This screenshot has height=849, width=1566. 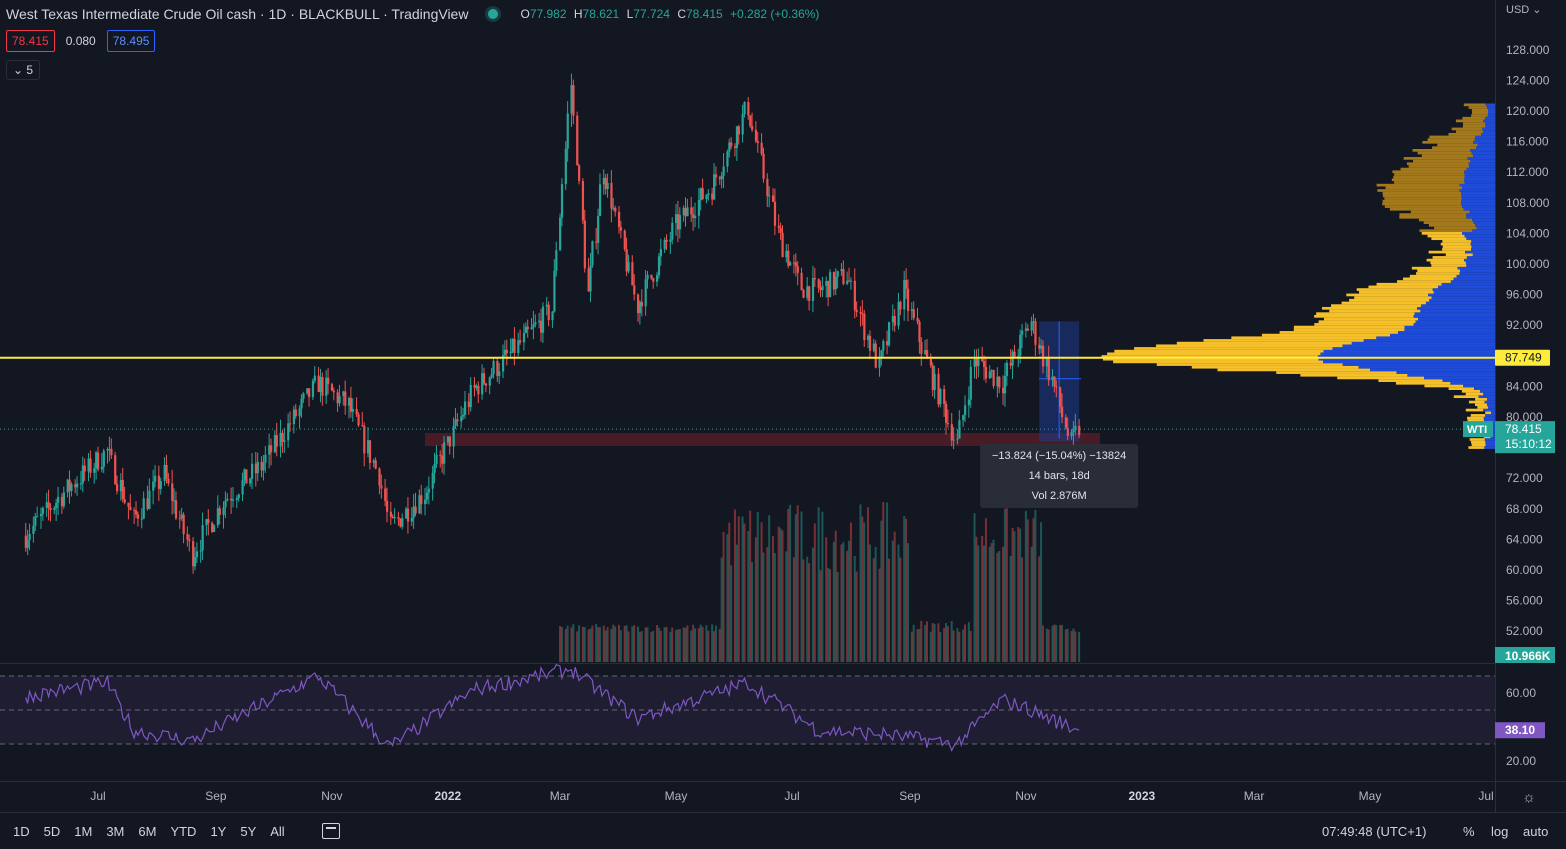 I want to click on timeframe-5d: 5D, so click(x=52, y=831).